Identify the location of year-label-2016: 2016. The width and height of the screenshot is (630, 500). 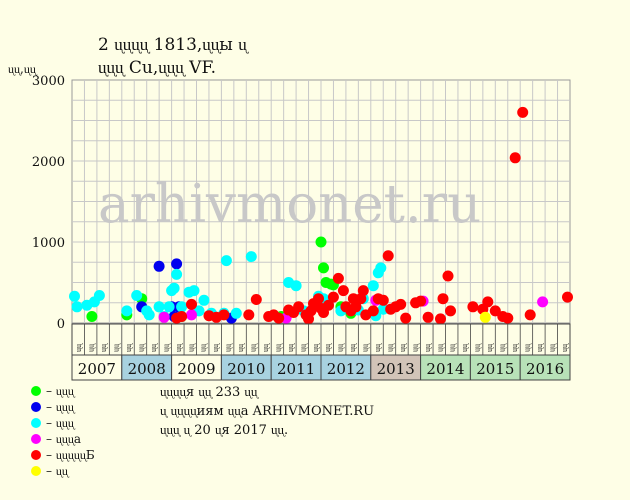
(545, 369).